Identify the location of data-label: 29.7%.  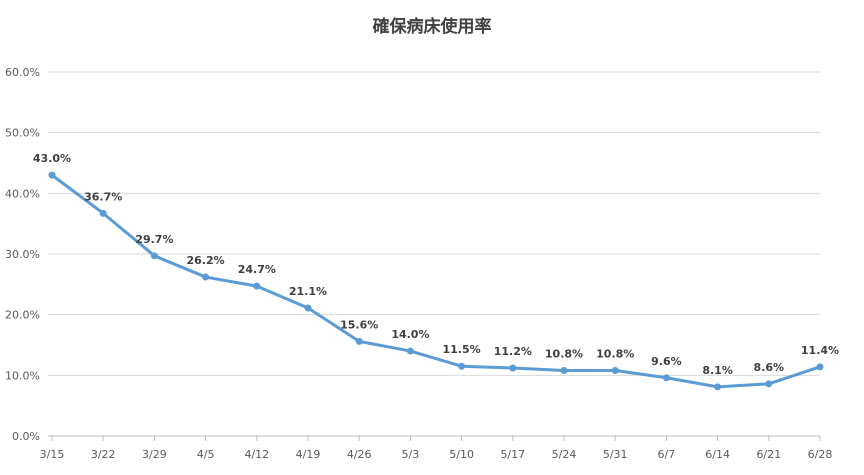
(154, 239).